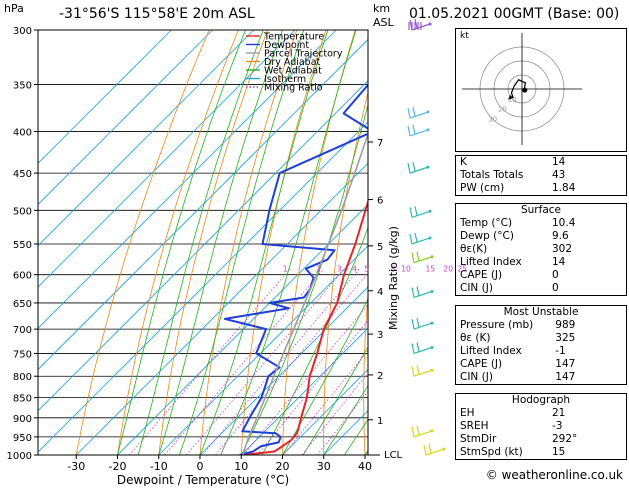 This screenshot has width=629, height=490. What do you see at coordinates (380, 376) in the screenshot?
I see `km-tick-label: 2` at bounding box center [380, 376].